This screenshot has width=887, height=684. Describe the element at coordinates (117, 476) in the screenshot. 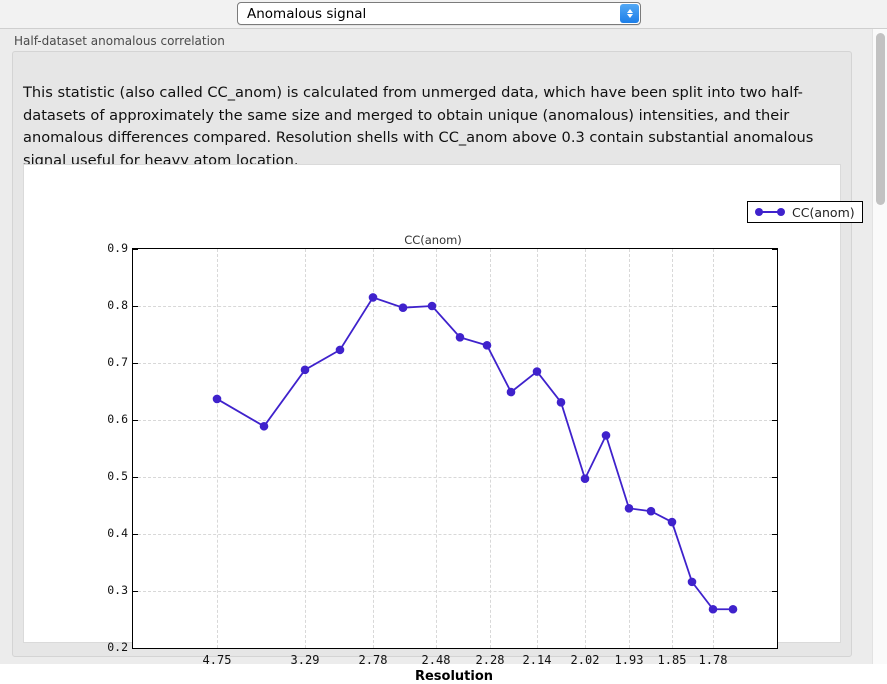

I see `y-axis-tick-label: 0.5` at that location.